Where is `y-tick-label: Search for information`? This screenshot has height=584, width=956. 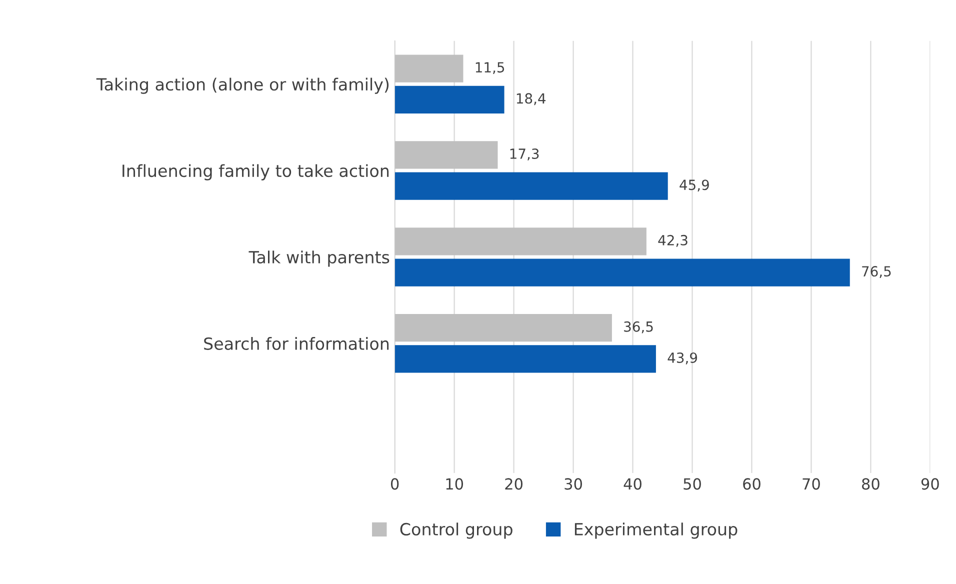
y-tick-label: Search for information is located at coordinates (296, 343).